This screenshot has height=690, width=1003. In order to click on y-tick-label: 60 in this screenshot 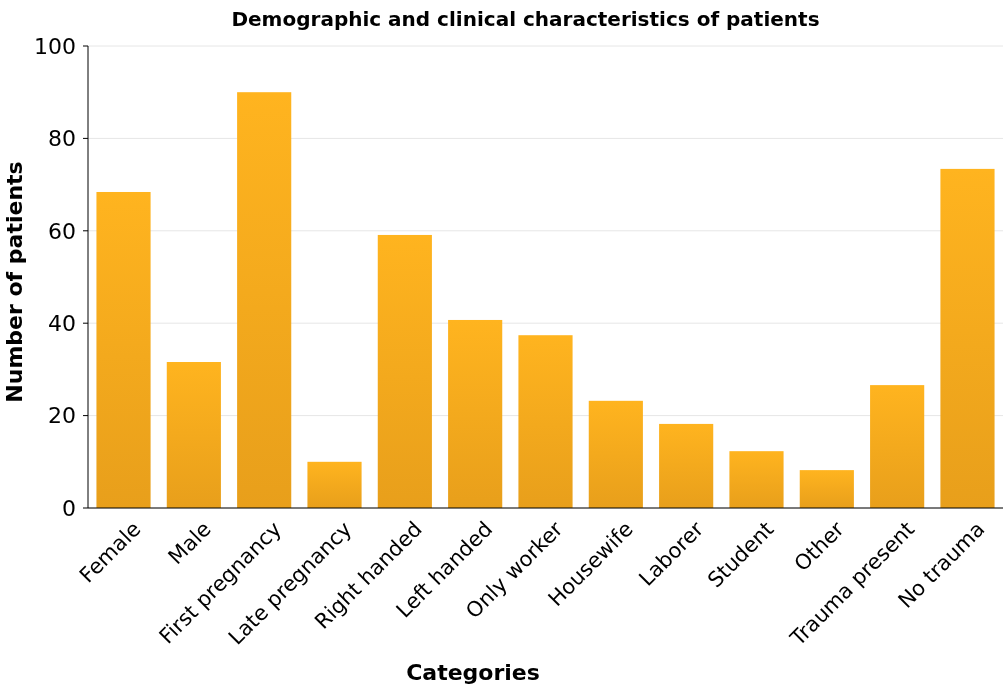, I will do `click(62, 231)`.